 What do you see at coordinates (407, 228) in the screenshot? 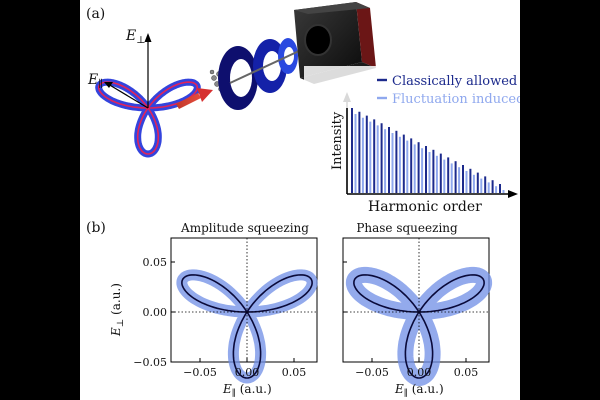
I see `subplot-title-phase: Phase squeezing` at bounding box center [407, 228].